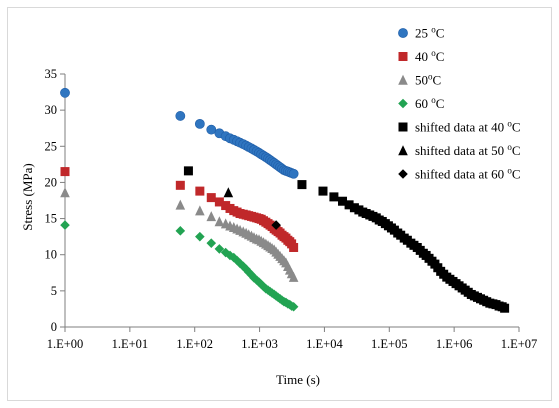 Image resolution: width=559 pixels, height=408 pixels. What do you see at coordinates (468, 174) in the screenshot?
I see `legend-label: shifted data at 60 oC` at bounding box center [468, 174].